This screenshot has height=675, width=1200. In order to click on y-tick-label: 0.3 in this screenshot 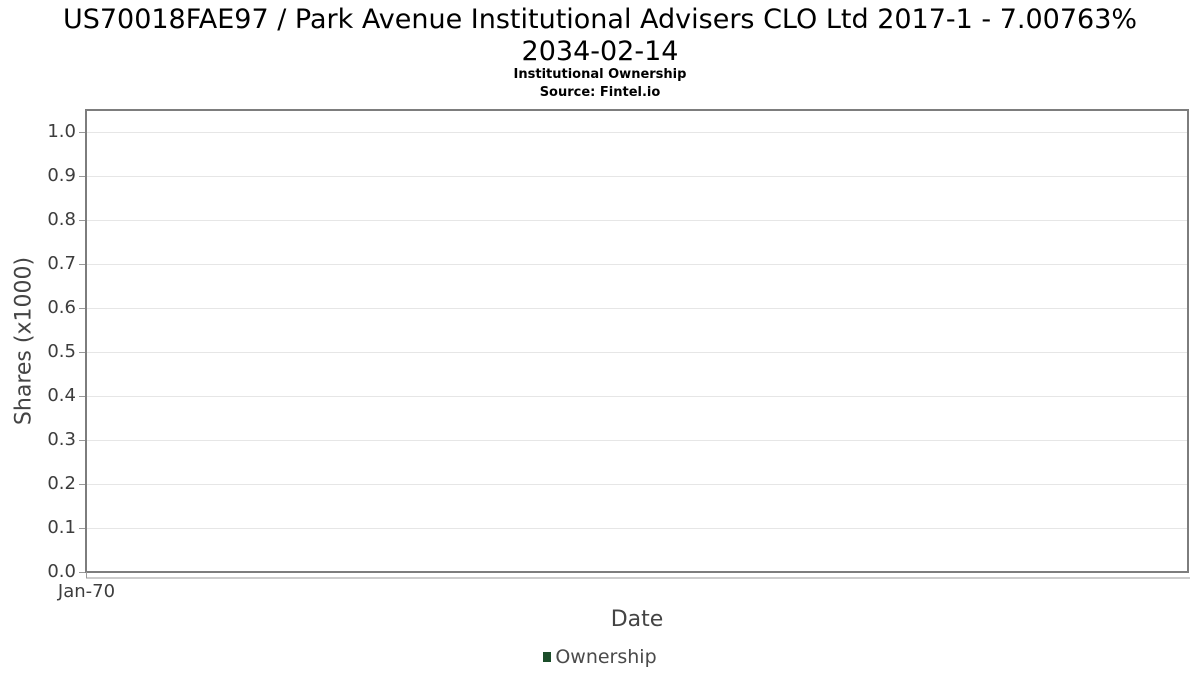, I will do `click(61, 439)`.